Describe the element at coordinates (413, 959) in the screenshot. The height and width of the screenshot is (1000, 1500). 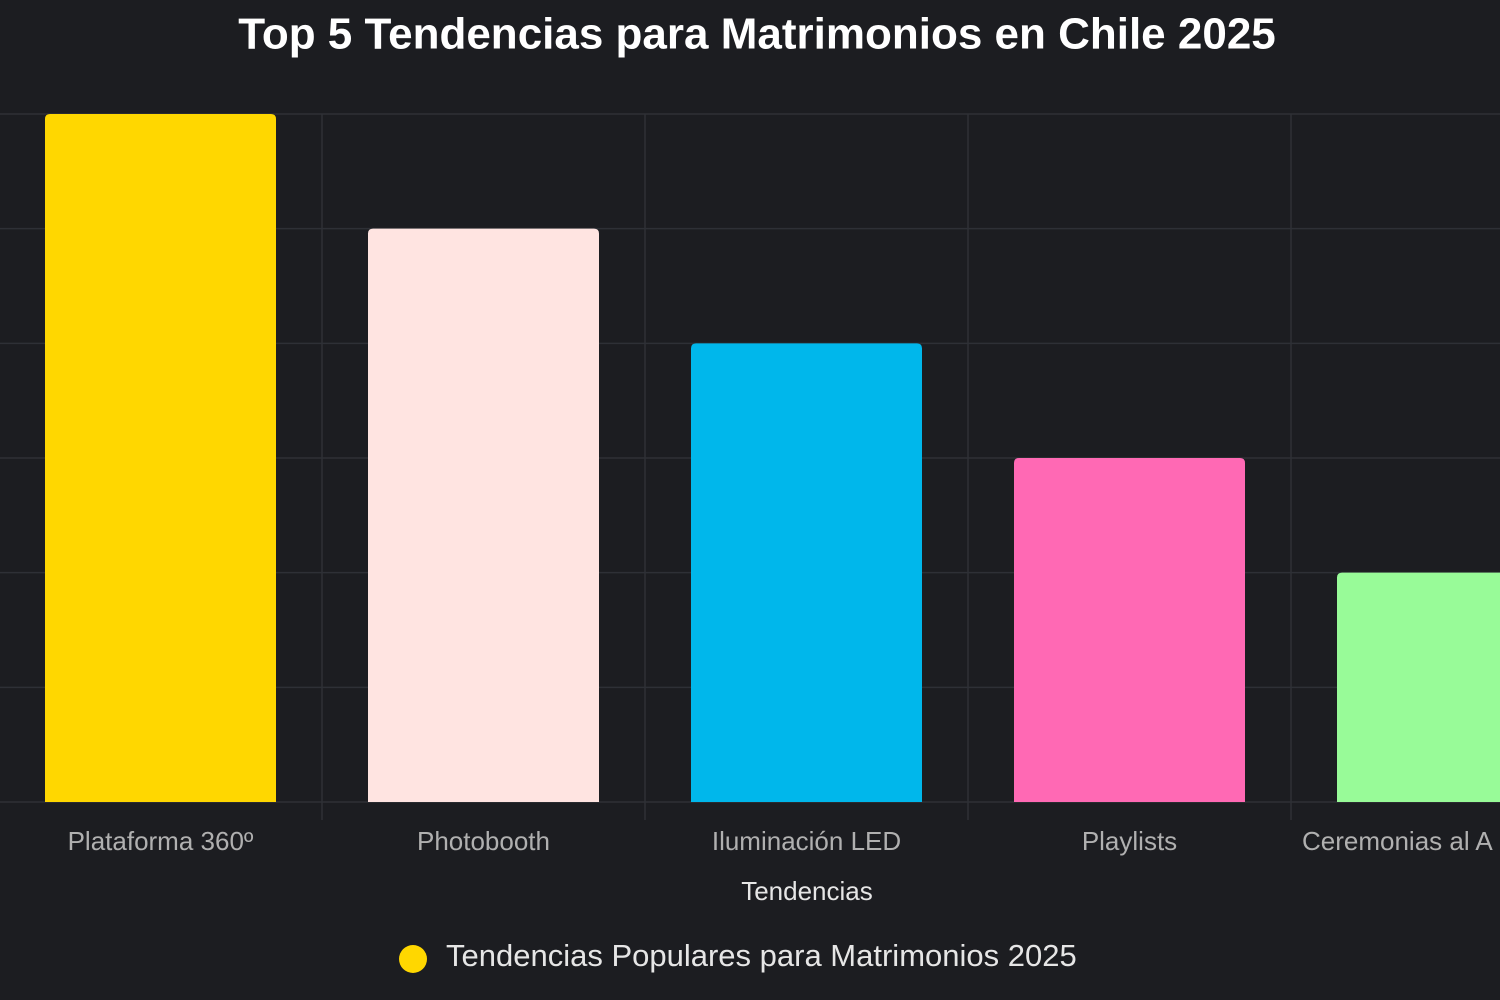
I see `legend-swatch` at that location.